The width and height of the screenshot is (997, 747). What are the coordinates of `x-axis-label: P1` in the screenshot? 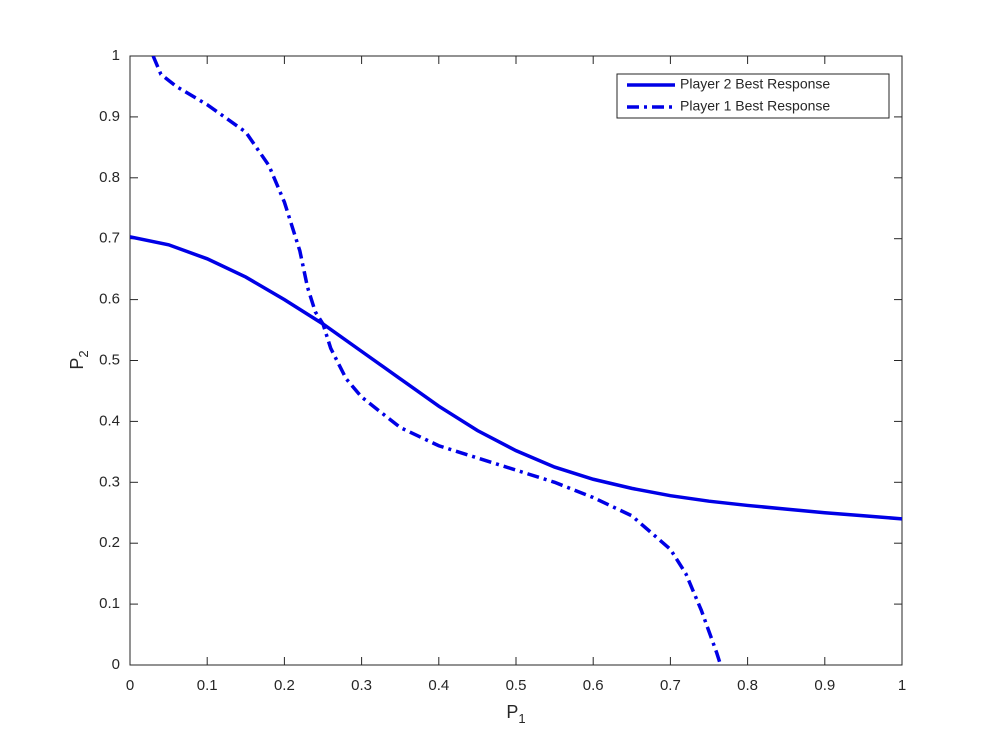 It's located at (515, 714).